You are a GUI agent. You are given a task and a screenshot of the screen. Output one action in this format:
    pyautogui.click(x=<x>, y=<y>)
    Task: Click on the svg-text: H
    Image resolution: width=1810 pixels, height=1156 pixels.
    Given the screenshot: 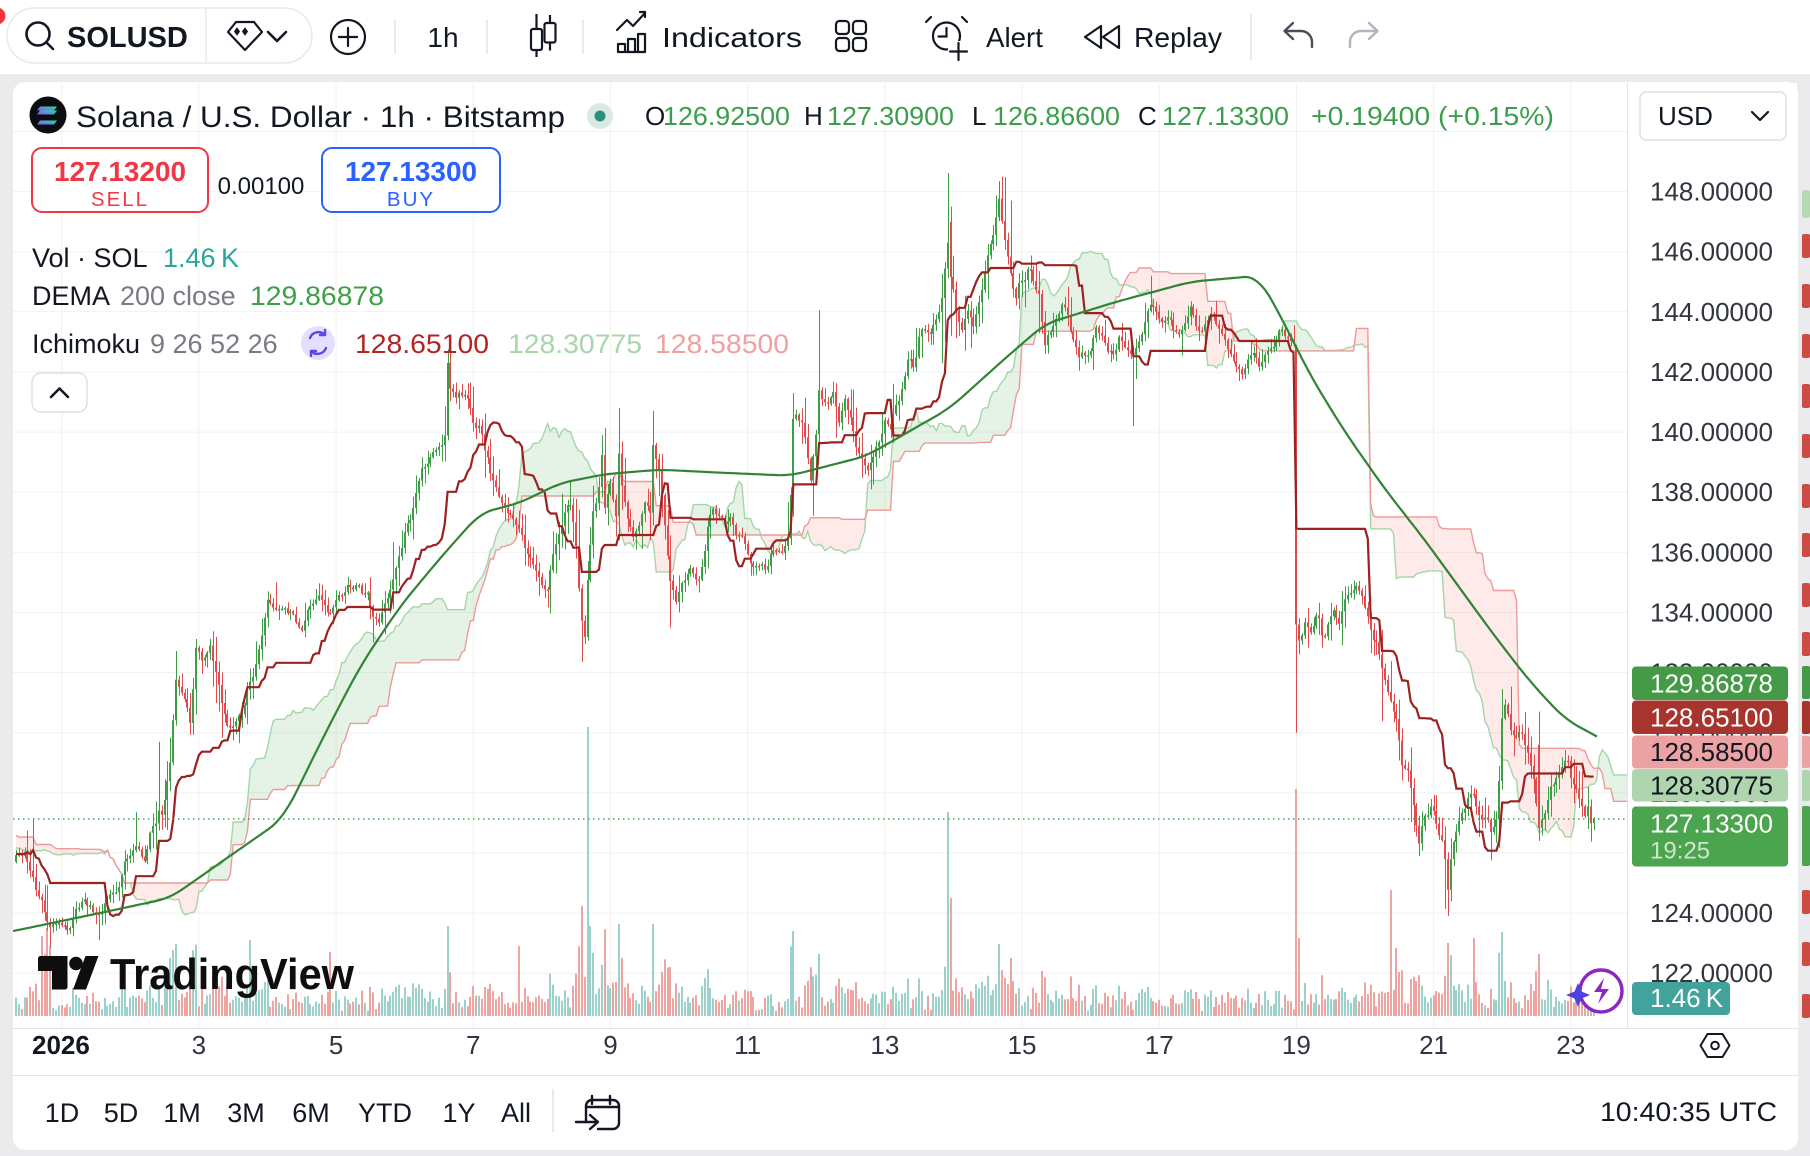 What is the action you would take?
    pyautogui.click(x=813, y=116)
    